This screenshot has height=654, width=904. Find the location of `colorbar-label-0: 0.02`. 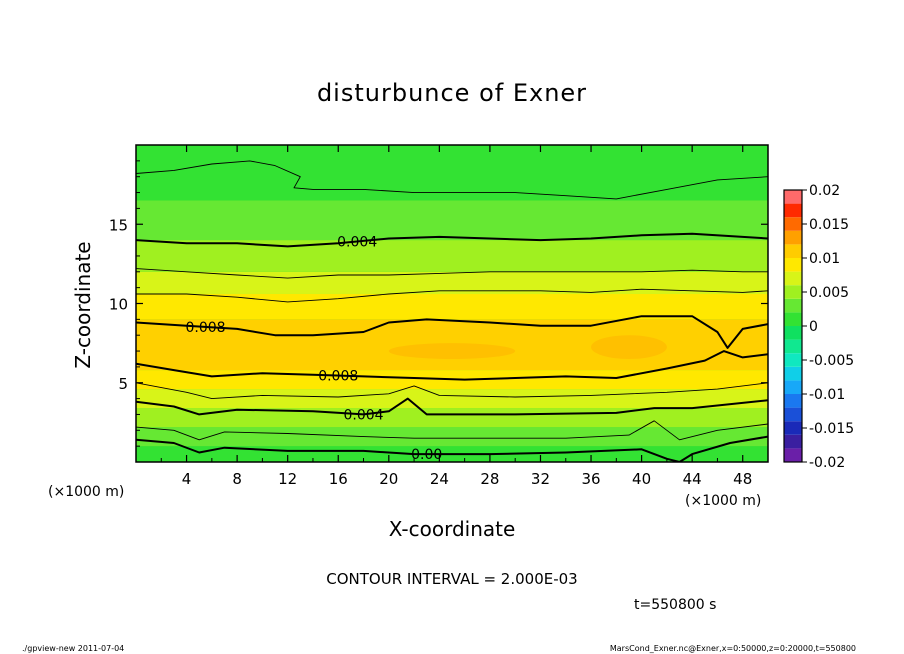

colorbar-label-0: 0.02 is located at coordinates (824, 191).